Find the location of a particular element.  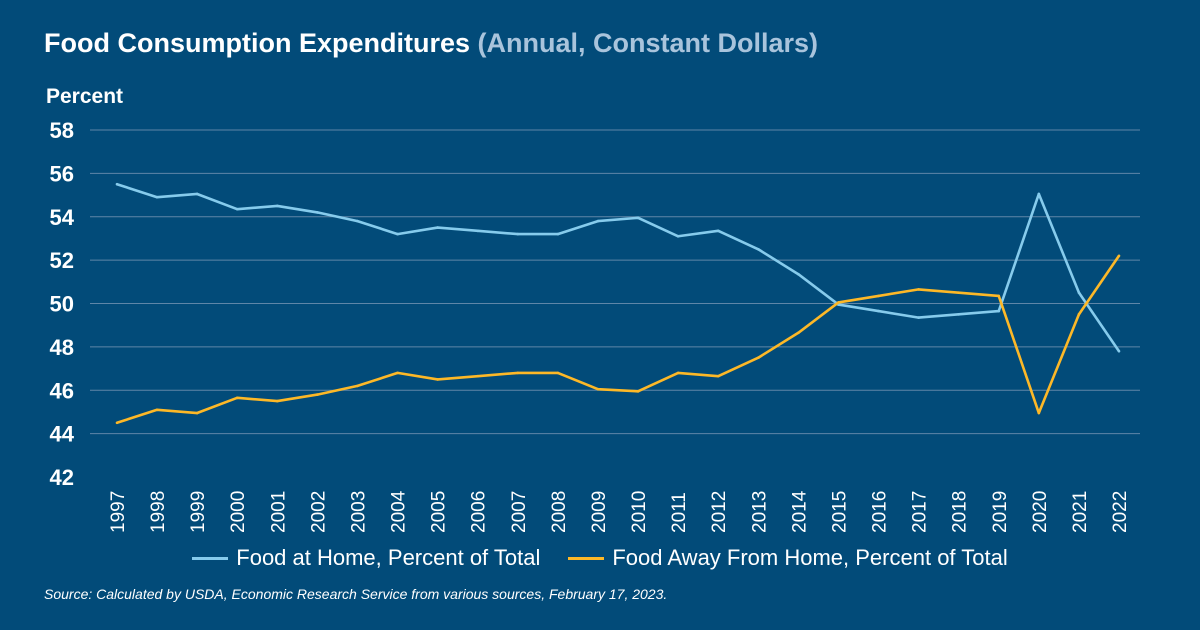

x-tick-label: 2007 is located at coordinates (519, 512).